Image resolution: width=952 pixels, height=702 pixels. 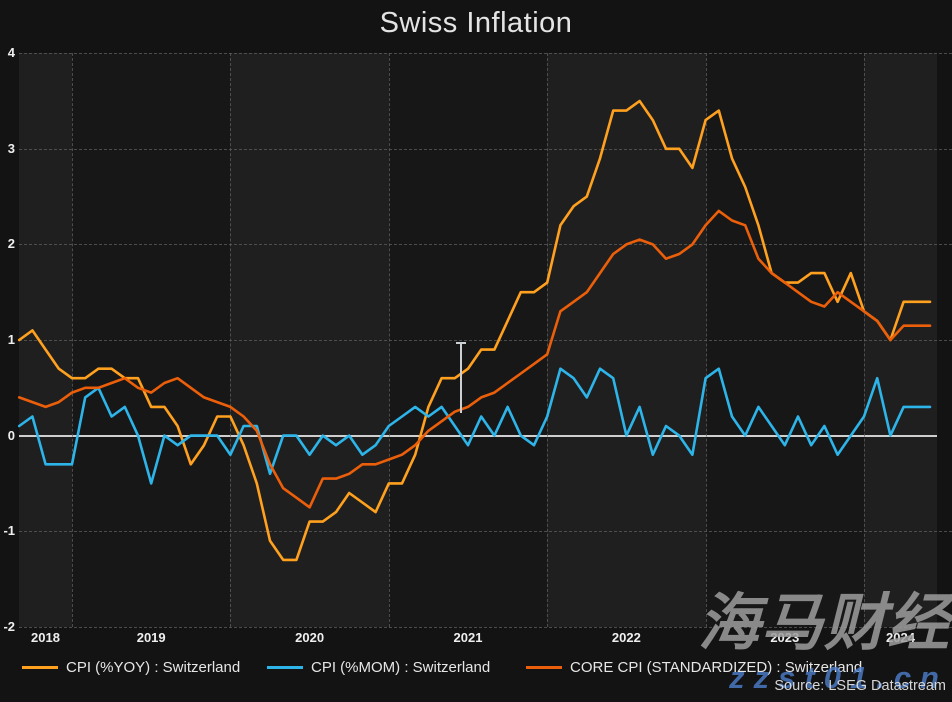 What do you see at coordinates (9, 531) in the screenshot?
I see `y-axis-label--1: -1` at bounding box center [9, 531].